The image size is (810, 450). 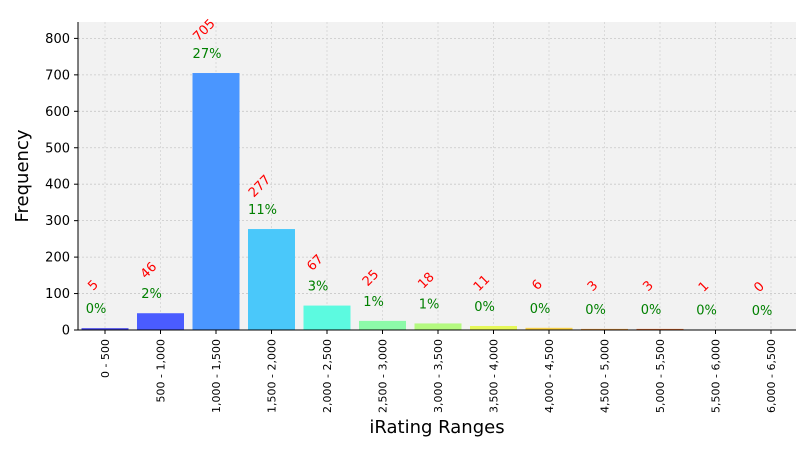 What do you see at coordinates (436, 427) in the screenshot?
I see `x-axis-title: iRating Ranges` at bounding box center [436, 427].